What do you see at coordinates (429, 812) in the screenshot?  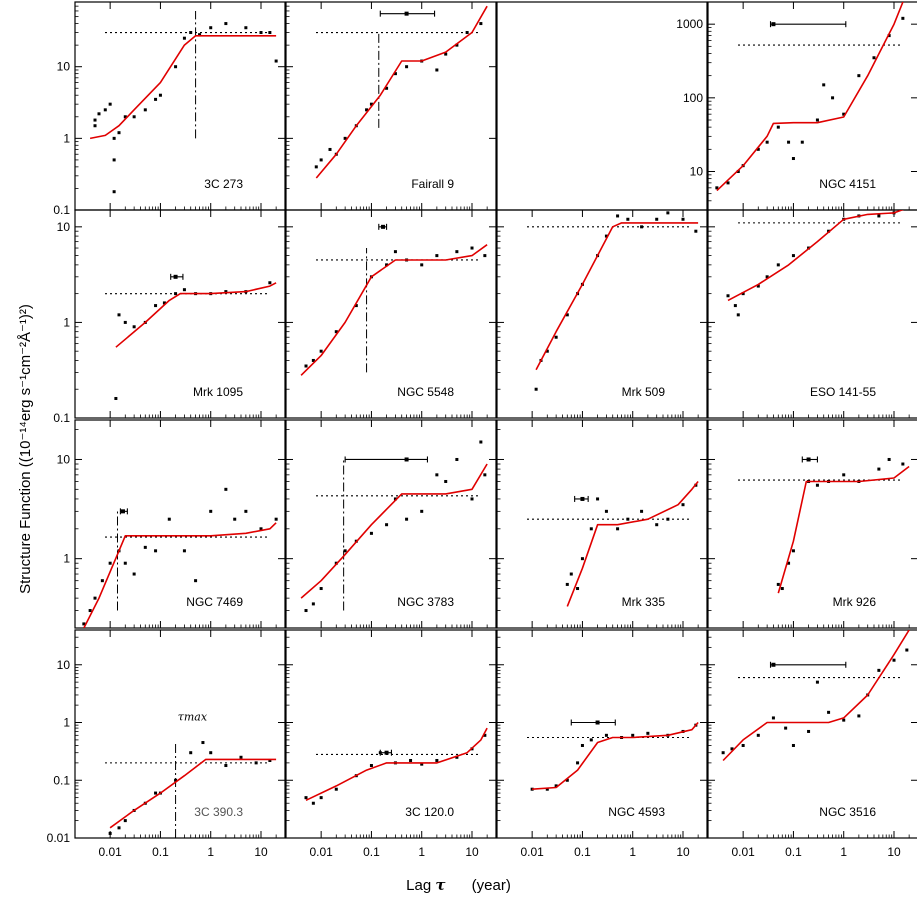 I see `object-name-label: 3C 120.0` at bounding box center [429, 812].